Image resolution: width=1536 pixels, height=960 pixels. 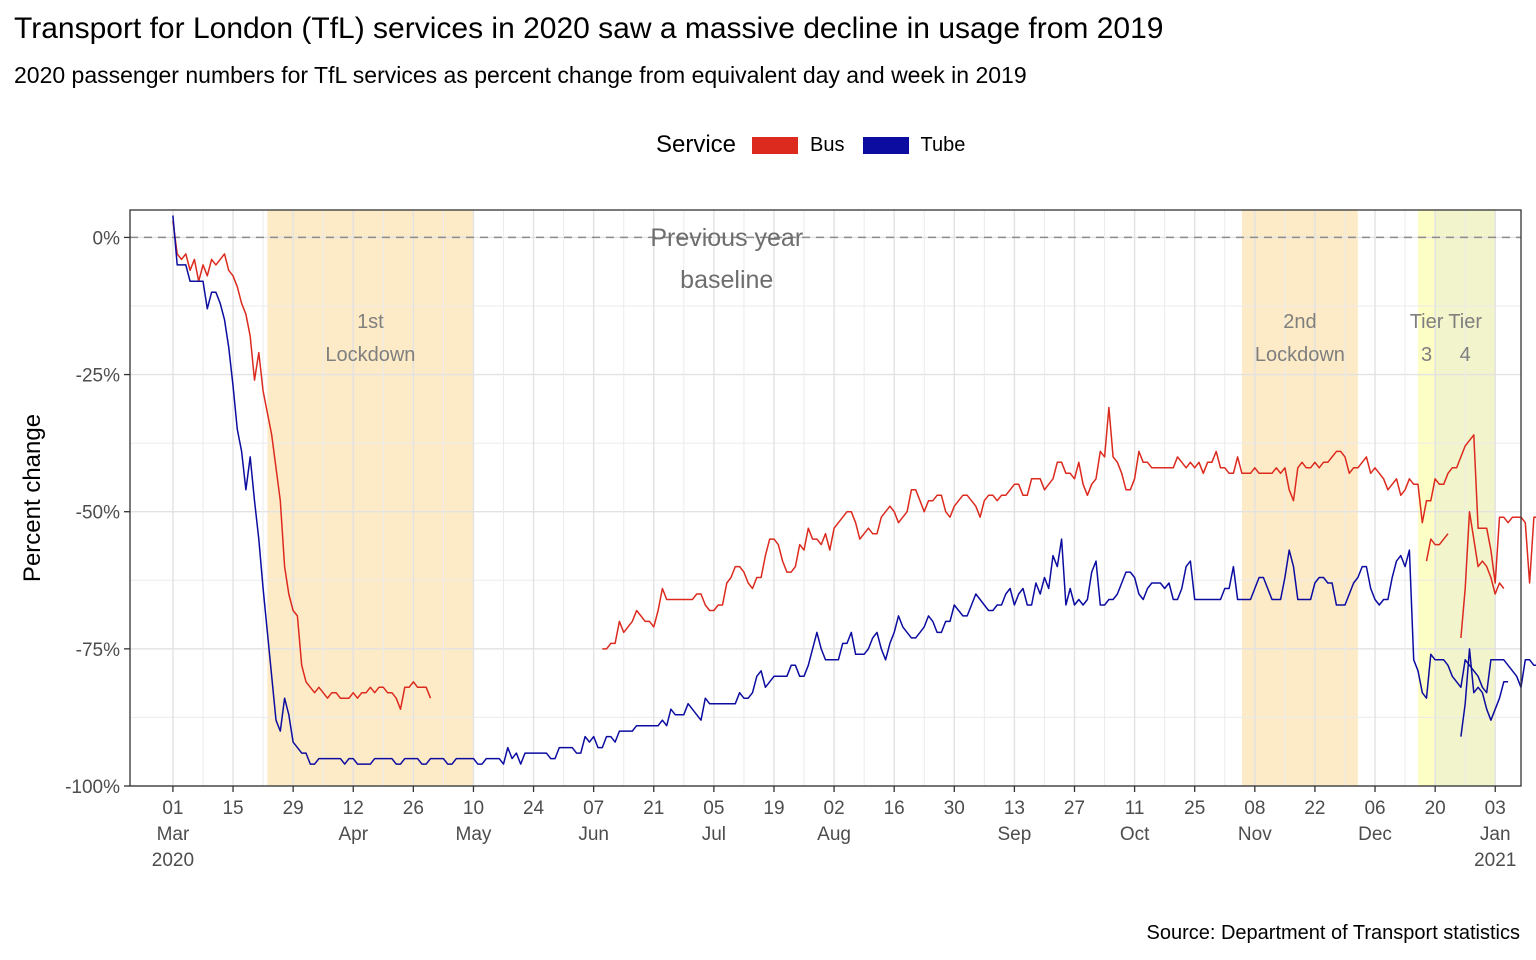 I want to click on x-tick-label: 15, so click(x=232, y=808).